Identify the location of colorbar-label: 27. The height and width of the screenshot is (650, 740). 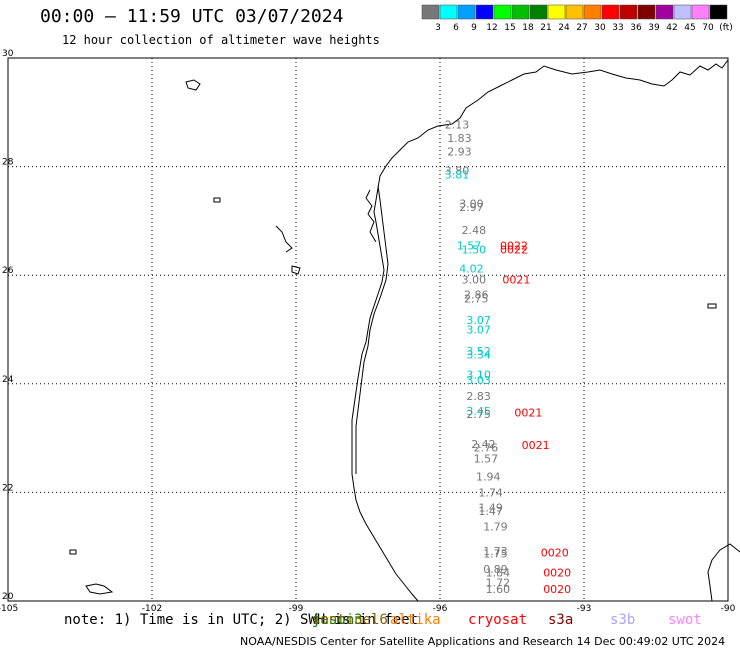
(581, 28).